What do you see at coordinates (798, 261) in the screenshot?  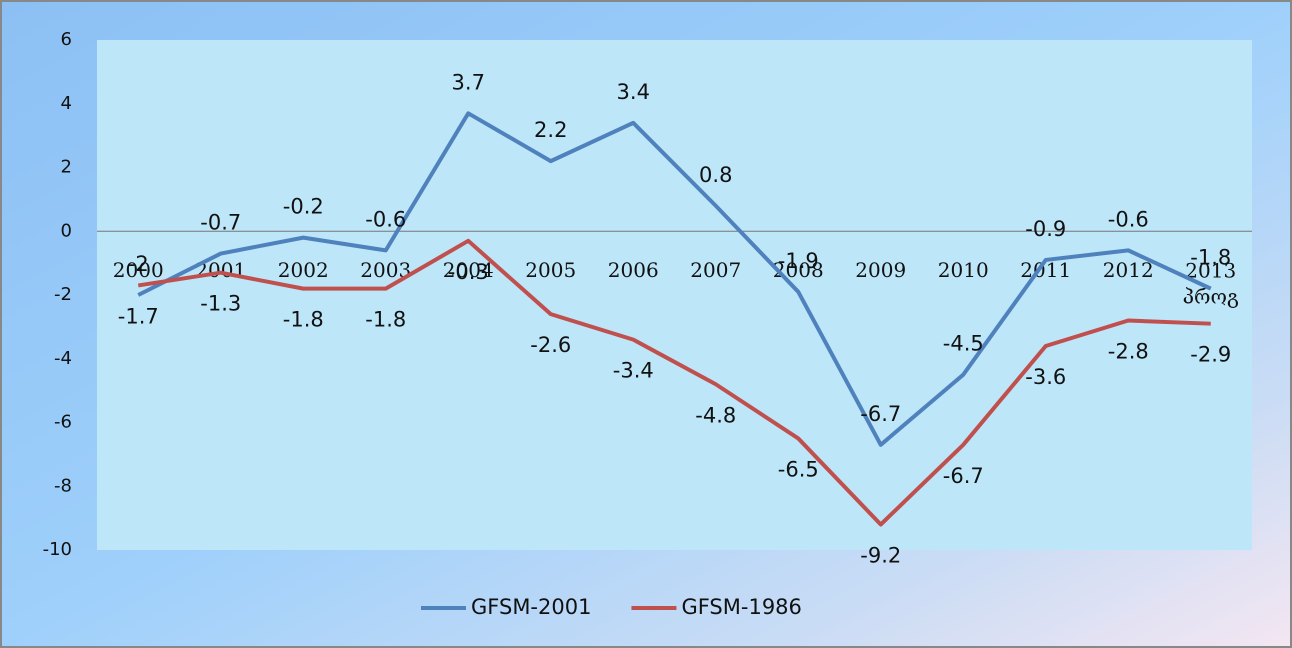 I see `data-label: -1.9` at bounding box center [798, 261].